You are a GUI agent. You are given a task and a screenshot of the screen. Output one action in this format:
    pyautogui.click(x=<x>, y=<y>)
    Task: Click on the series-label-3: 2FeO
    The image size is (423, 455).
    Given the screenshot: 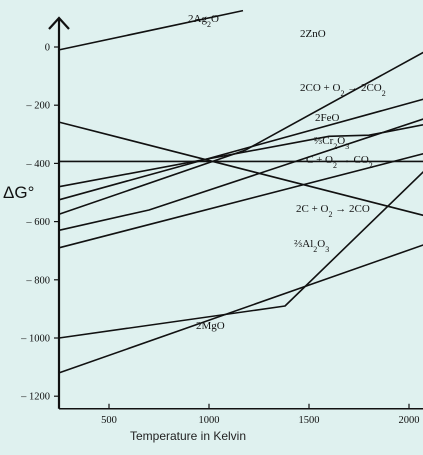 What is the action you would take?
    pyautogui.click(x=327, y=118)
    